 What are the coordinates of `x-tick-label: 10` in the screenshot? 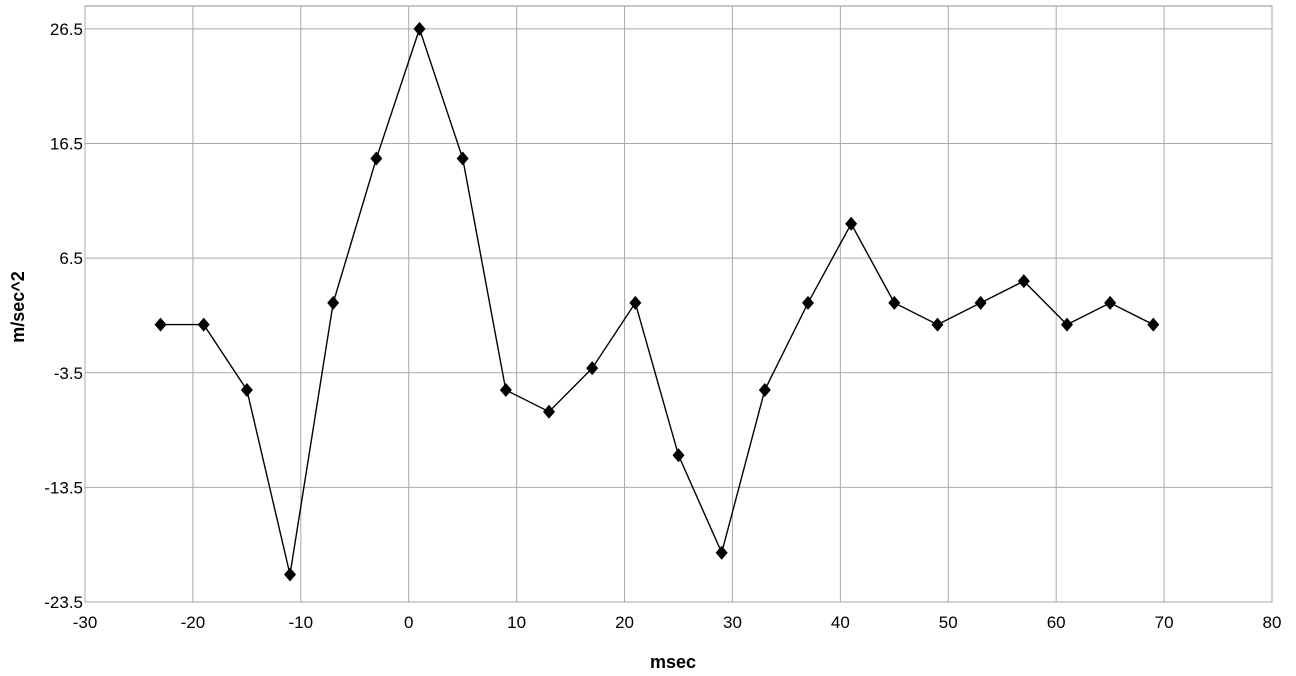 It's located at (516, 622).